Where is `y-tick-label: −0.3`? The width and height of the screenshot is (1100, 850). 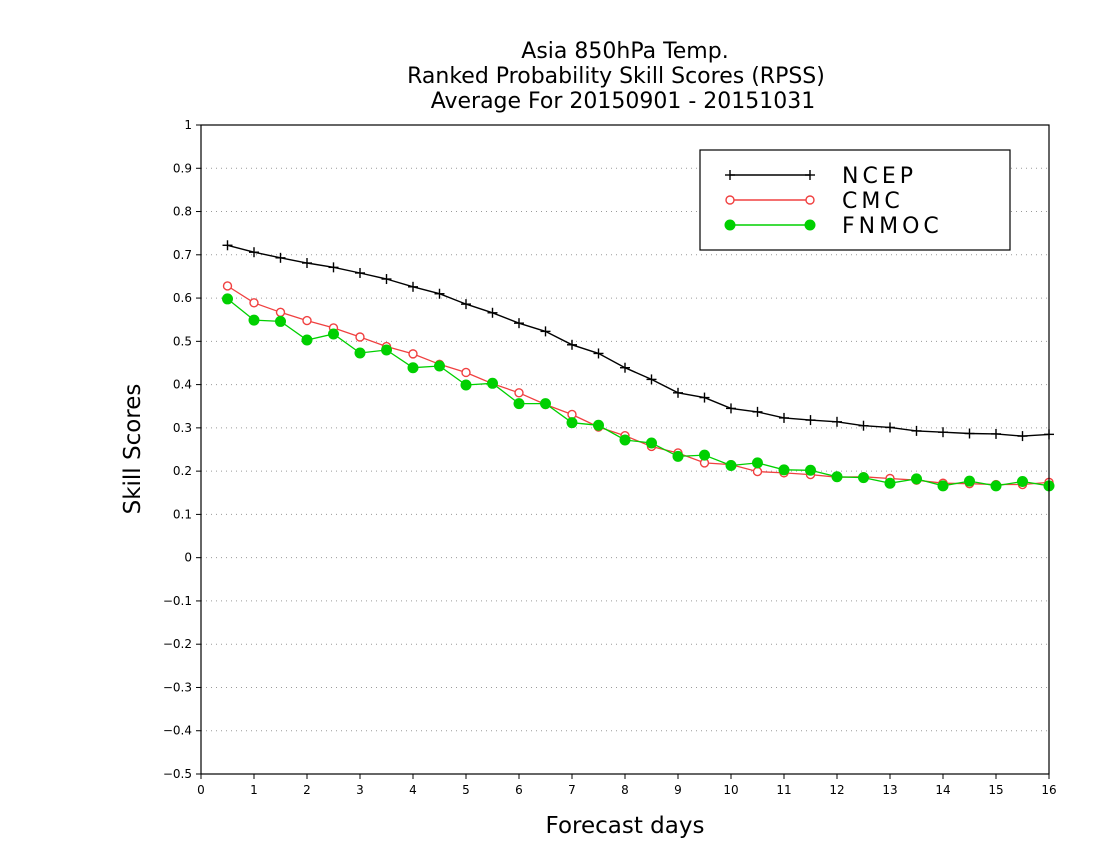 y-tick-label: −0.3 is located at coordinates (177, 687).